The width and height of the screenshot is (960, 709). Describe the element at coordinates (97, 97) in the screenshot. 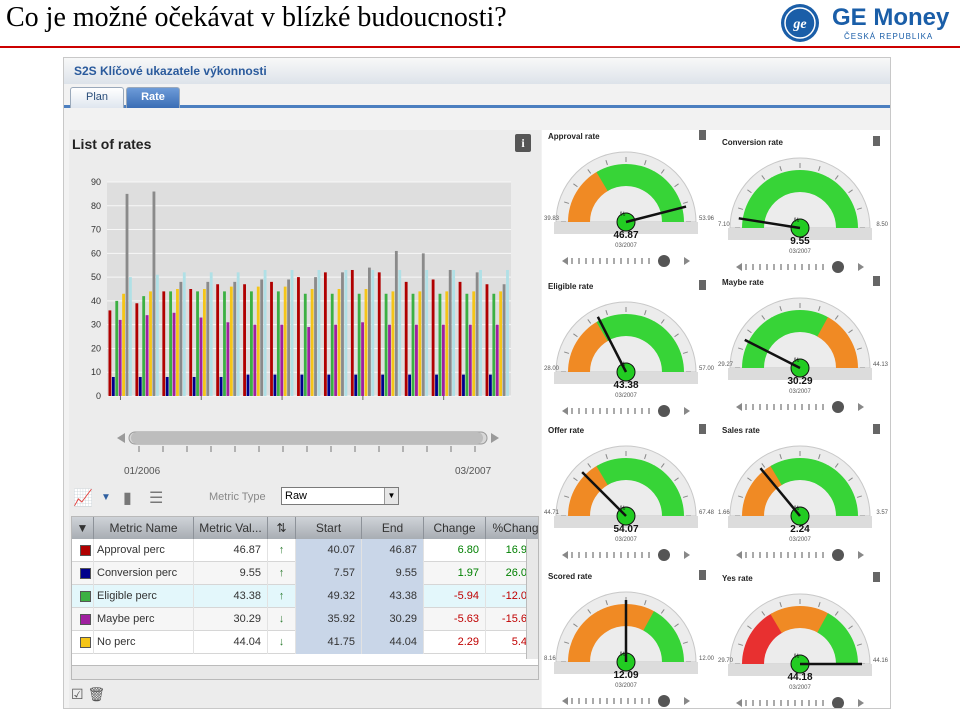

I see `tab-plan: Plan` at that location.